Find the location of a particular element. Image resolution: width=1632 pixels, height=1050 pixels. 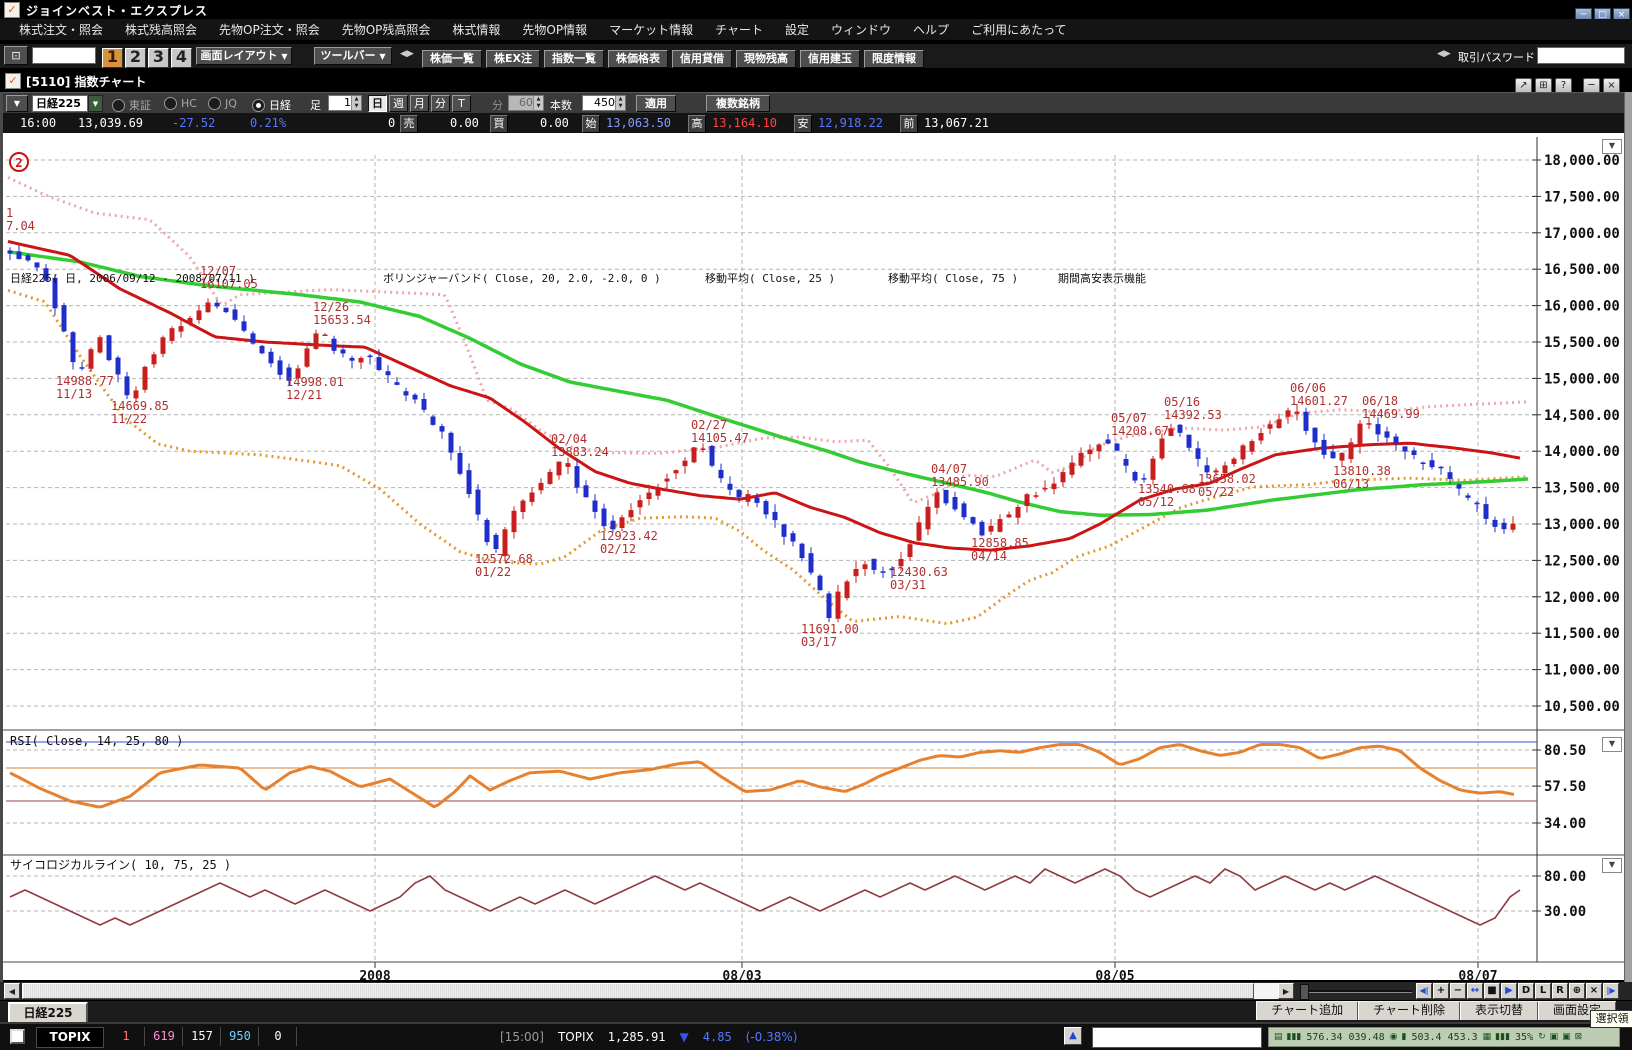

quick-button-4: 信用貸借 is located at coordinates (702, 59).